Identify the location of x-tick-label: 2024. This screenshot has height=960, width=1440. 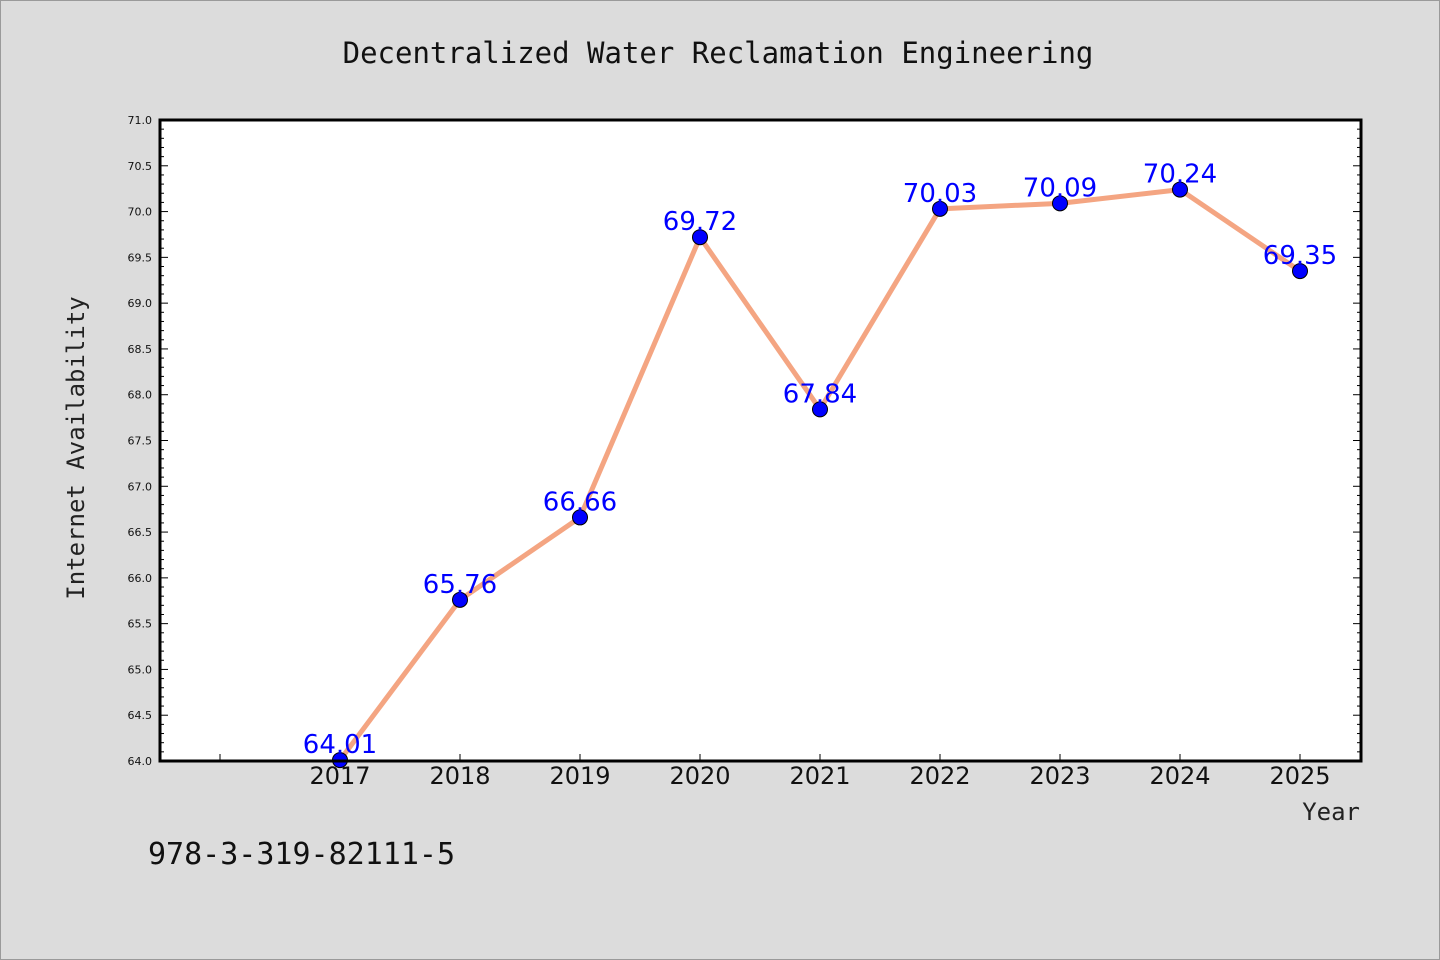
(1179, 776).